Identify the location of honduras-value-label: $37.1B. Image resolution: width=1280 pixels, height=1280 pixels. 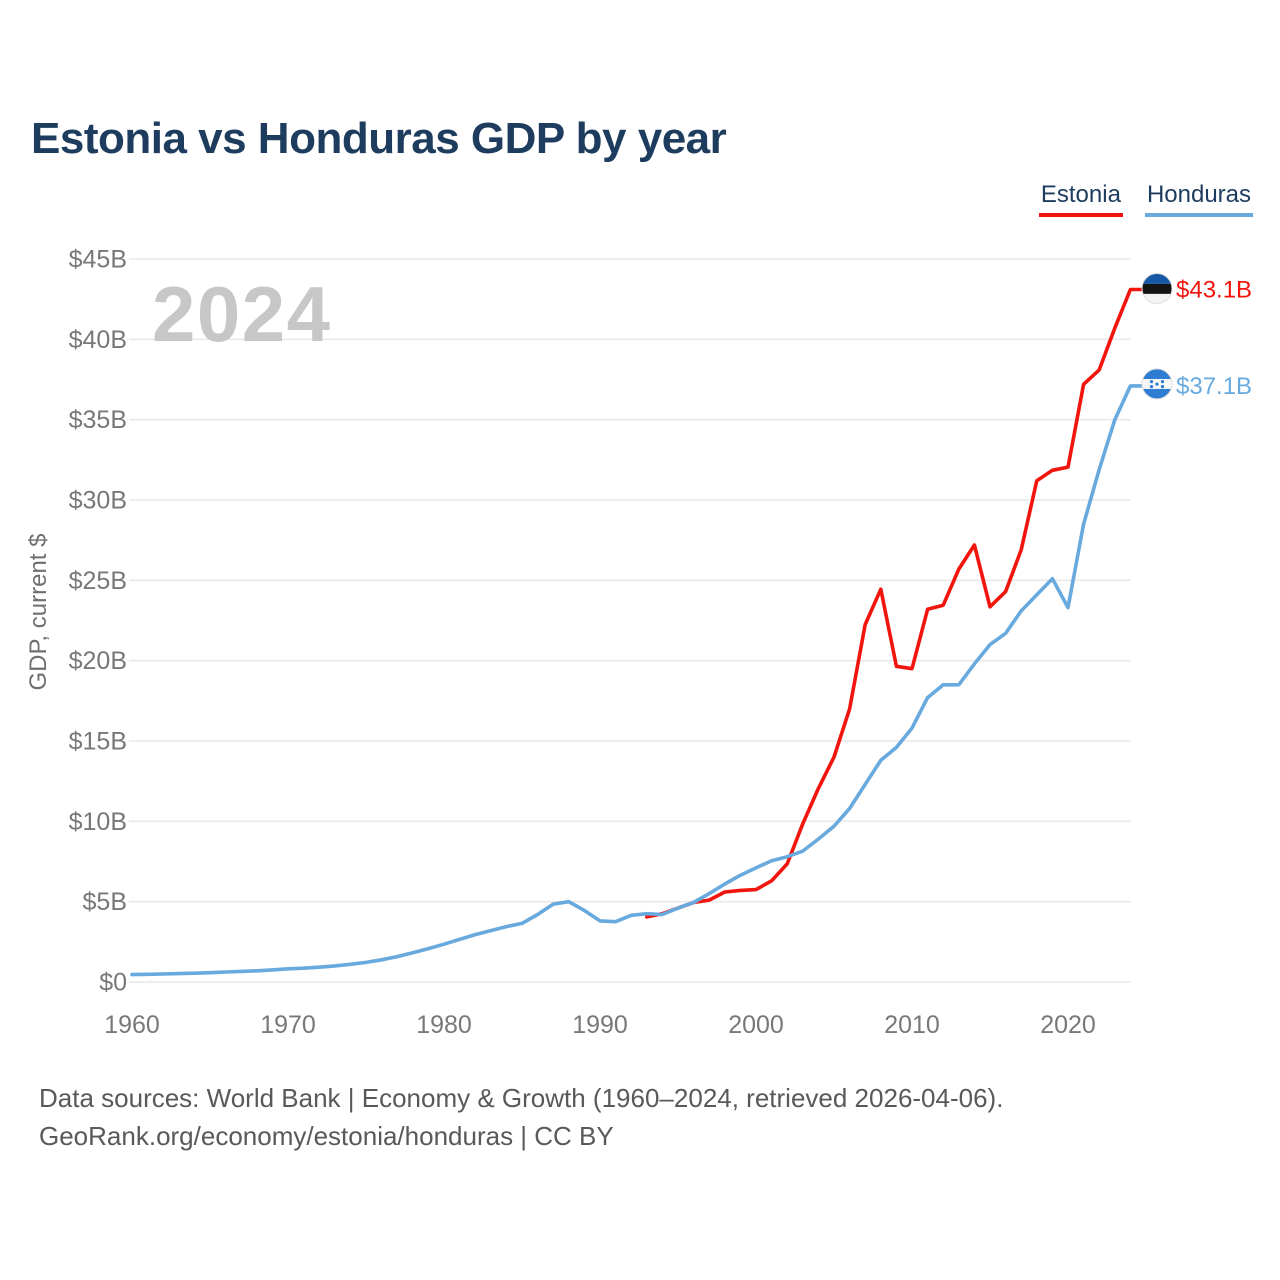
(1214, 386).